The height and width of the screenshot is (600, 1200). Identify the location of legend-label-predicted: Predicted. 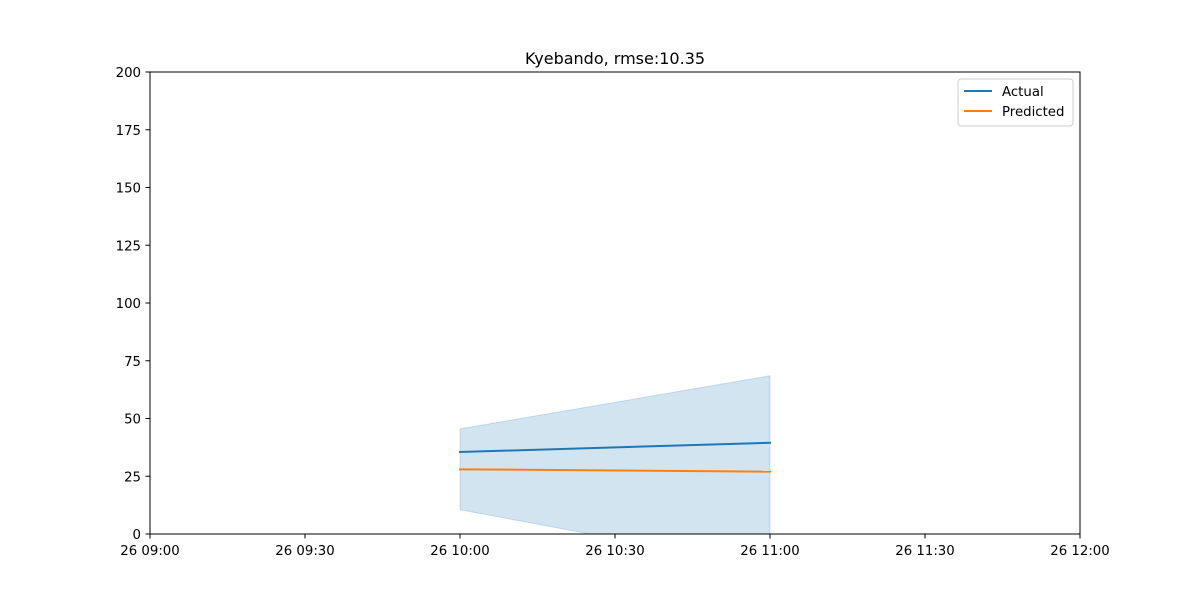
(1033, 112).